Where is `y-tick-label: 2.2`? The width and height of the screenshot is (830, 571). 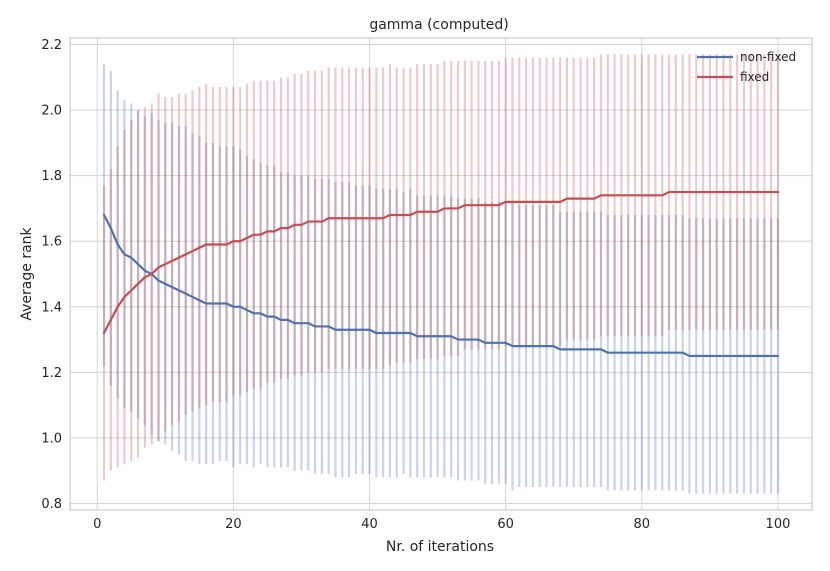 y-tick-label: 2.2 is located at coordinates (51, 45).